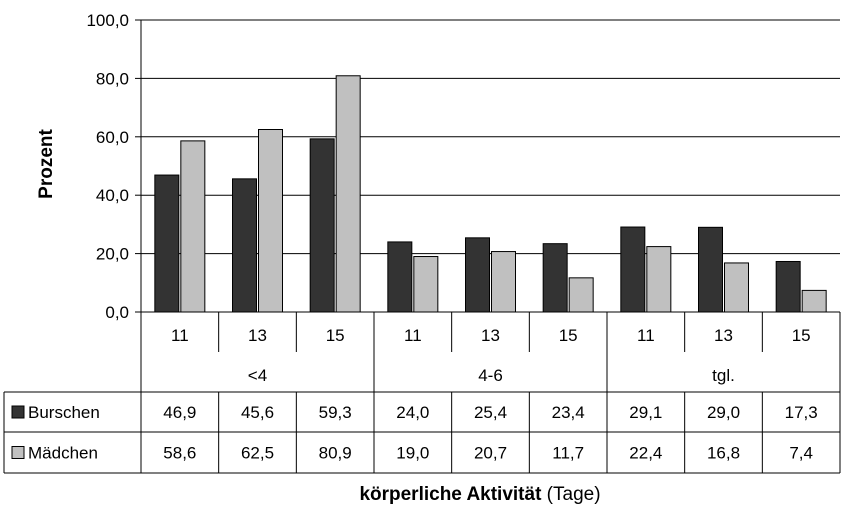 Image resolution: width=846 pixels, height=514 pixels. I want to click on y-tick-label: 40,0, so click(112, 195).